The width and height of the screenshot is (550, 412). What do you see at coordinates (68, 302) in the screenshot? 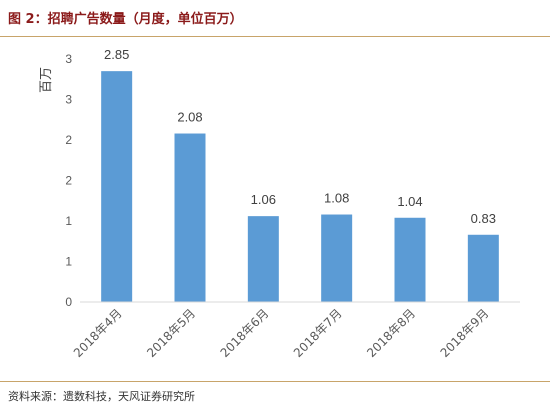
I see `y-tick-label: 0` at bounding box center [68, 302].